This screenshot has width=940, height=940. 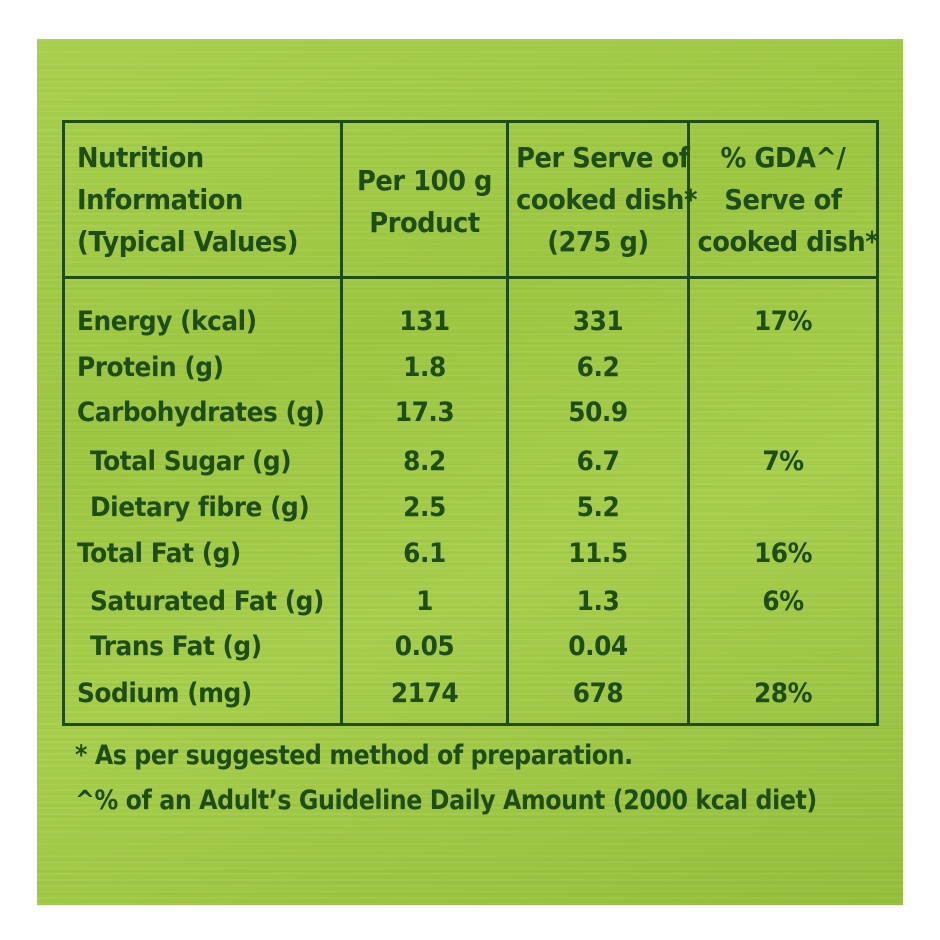 What do you see at coordinates (201, 412) in the screenshot?
I see `row-label-carbohydrates: Carbohydrates (g)` at bounding box center [201, 412].